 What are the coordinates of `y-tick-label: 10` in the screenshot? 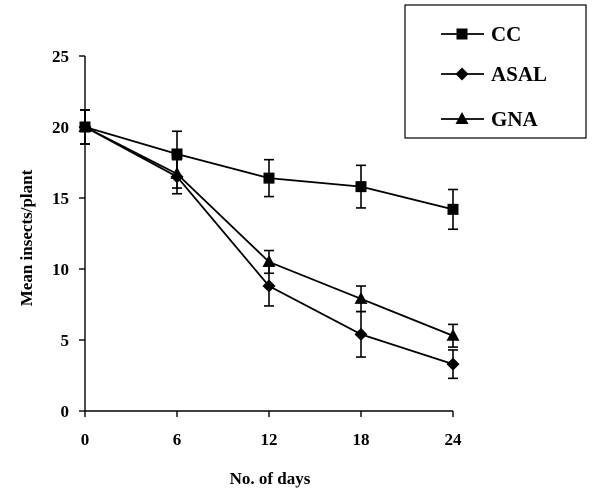 It's located at (60, 269).